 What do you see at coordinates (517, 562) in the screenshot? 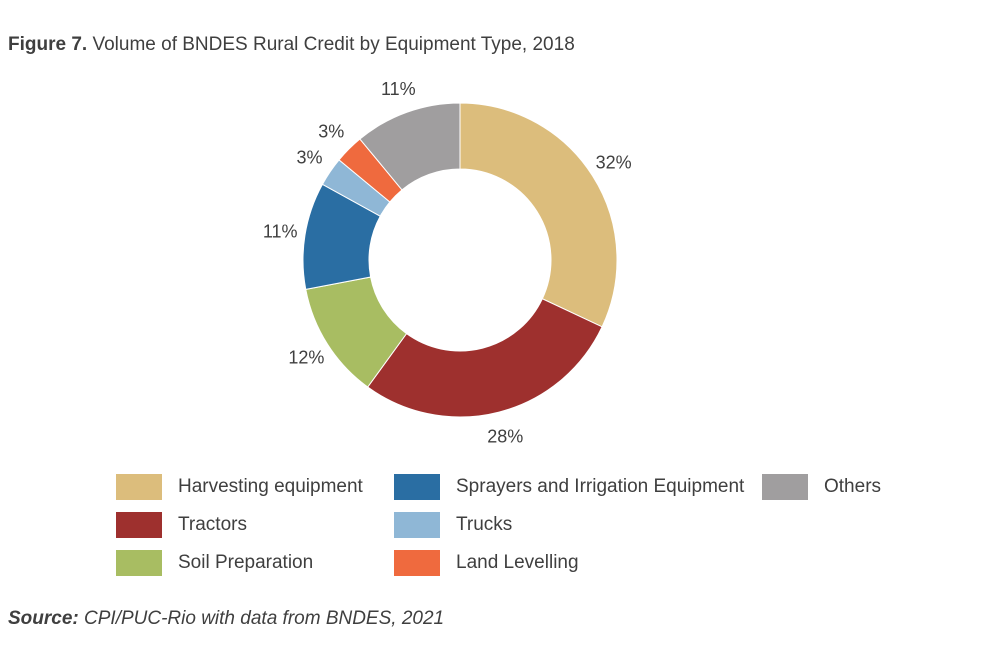
I see `legend-label: Land Levelling` at bounding box center [517, 562].